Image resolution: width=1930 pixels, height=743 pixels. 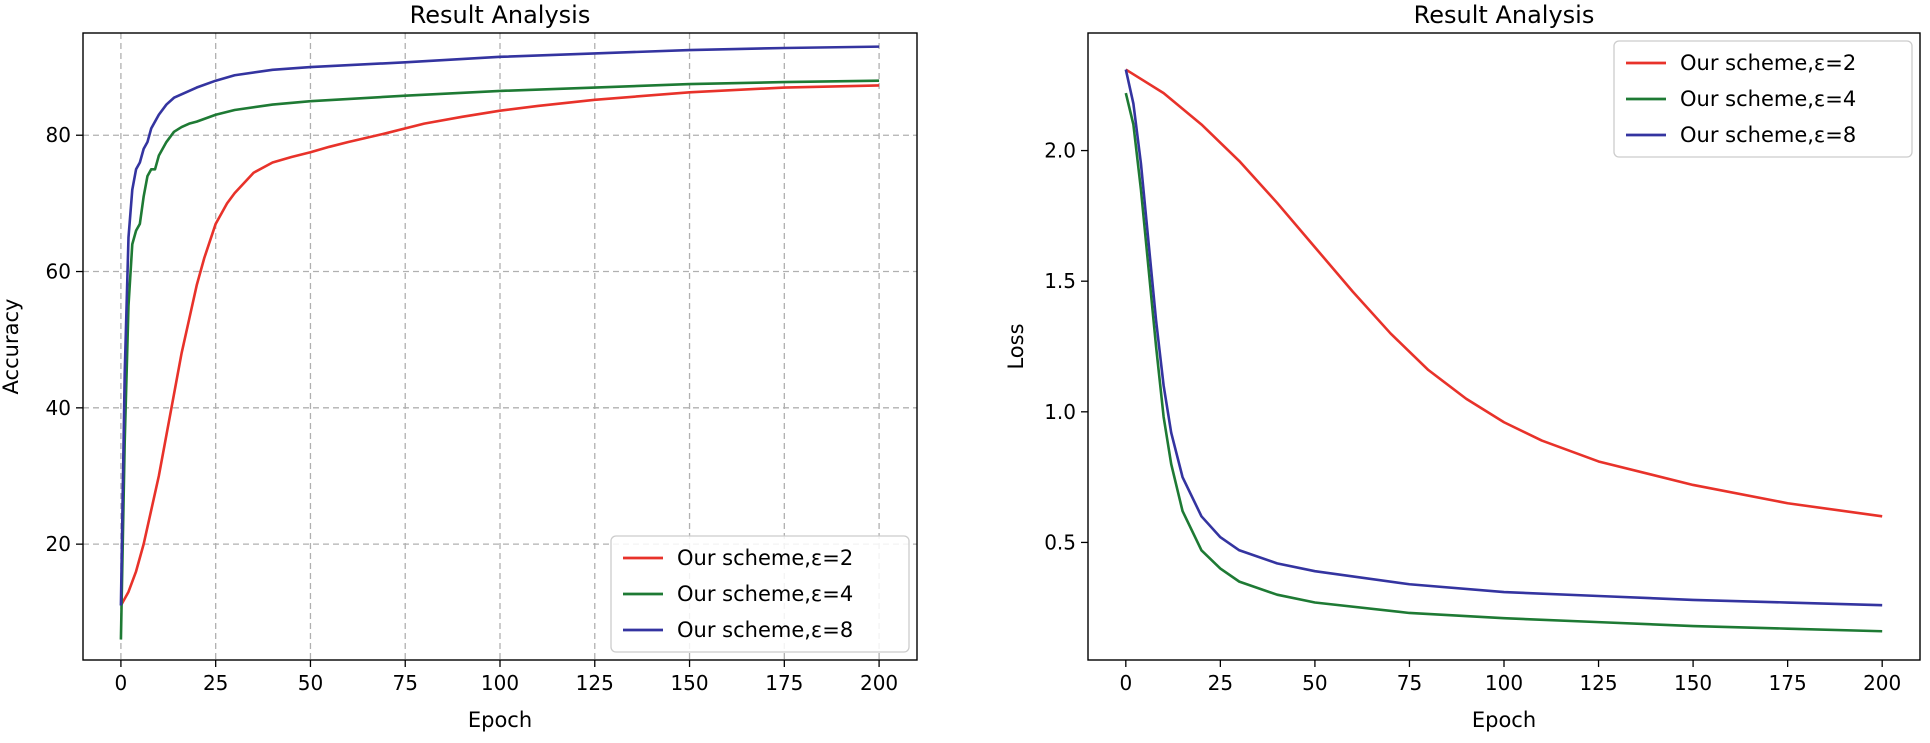 What do you see at coordinates (1060, 281) in the screenshot?
I see `y-tick-label: 1.5` at bounding box center [1060, 281].